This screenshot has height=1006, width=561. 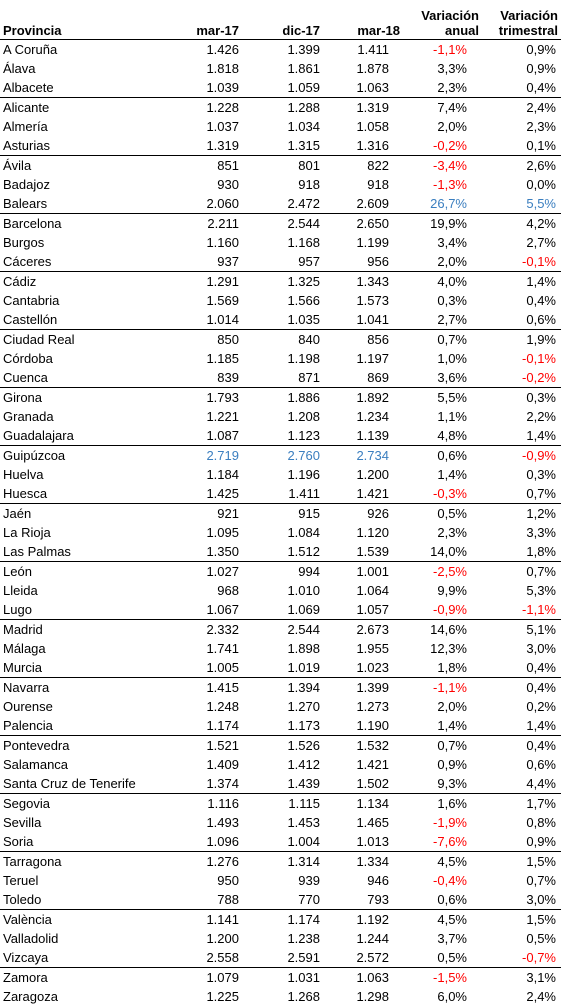 What do you see at coordinates (363, 706) in the screenshot?
I see `cell-mar18: 1.273` at bounding box center [363, 706].